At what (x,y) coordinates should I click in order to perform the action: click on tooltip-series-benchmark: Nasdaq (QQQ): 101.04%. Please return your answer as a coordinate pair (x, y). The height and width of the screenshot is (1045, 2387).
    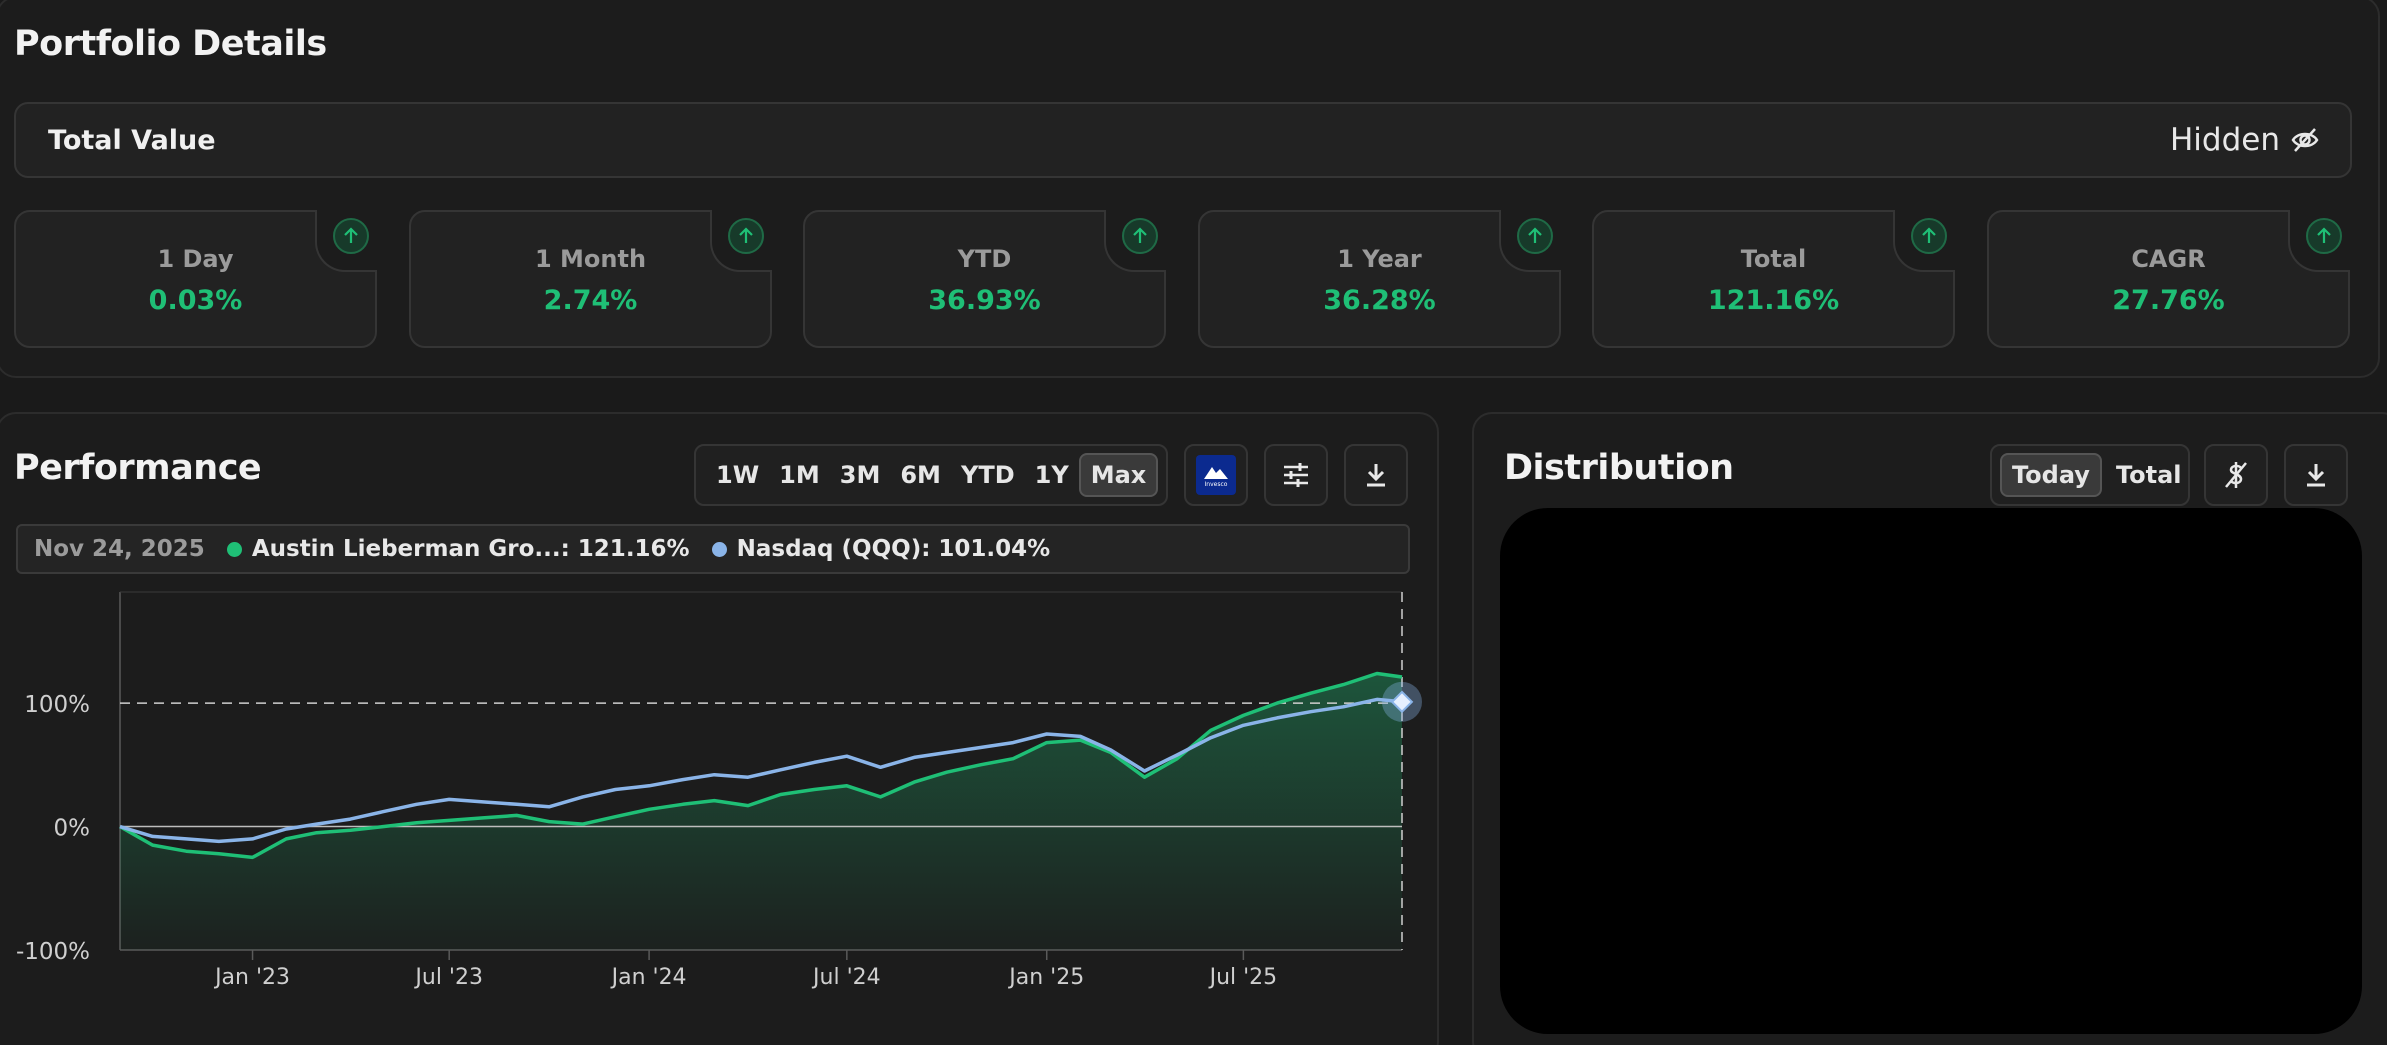
    Looking at the image, I should click on (881, 549).